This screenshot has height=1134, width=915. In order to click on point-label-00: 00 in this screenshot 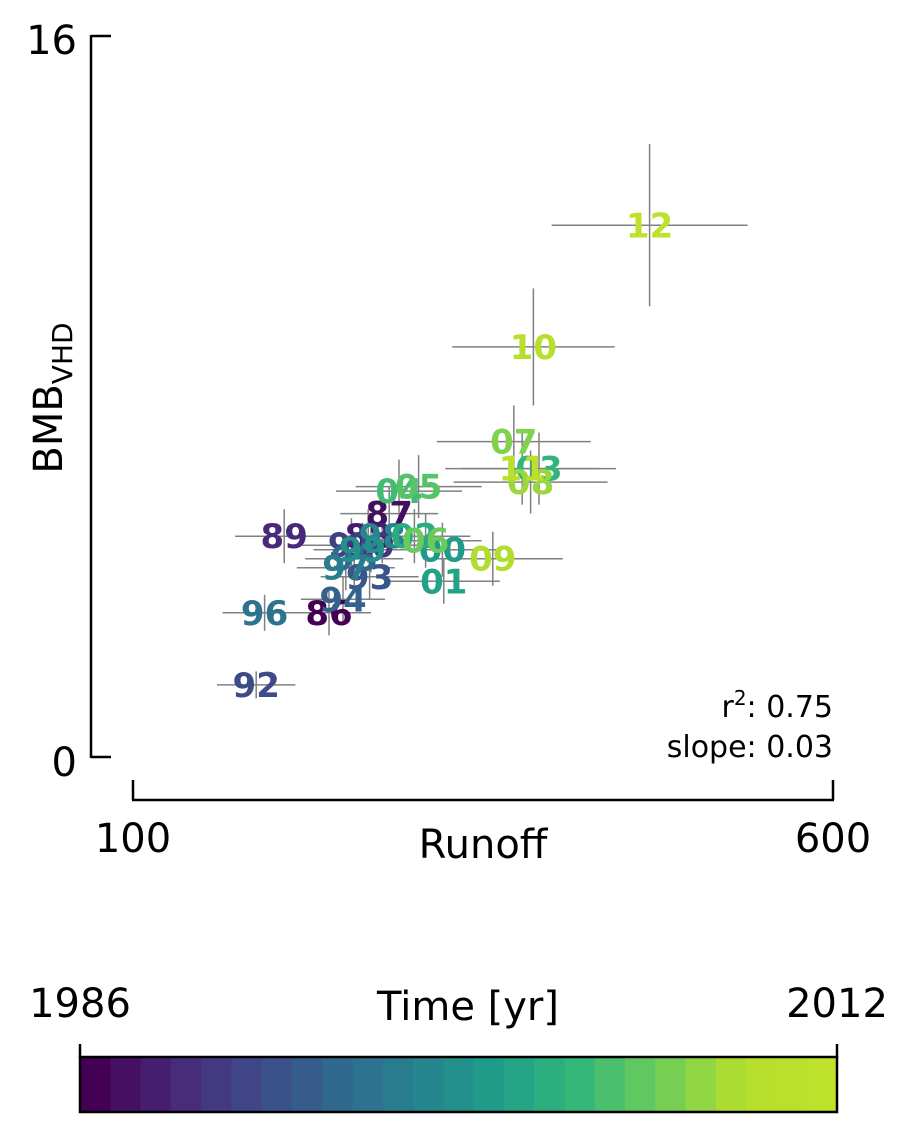, I will do `click(442, 551)`.